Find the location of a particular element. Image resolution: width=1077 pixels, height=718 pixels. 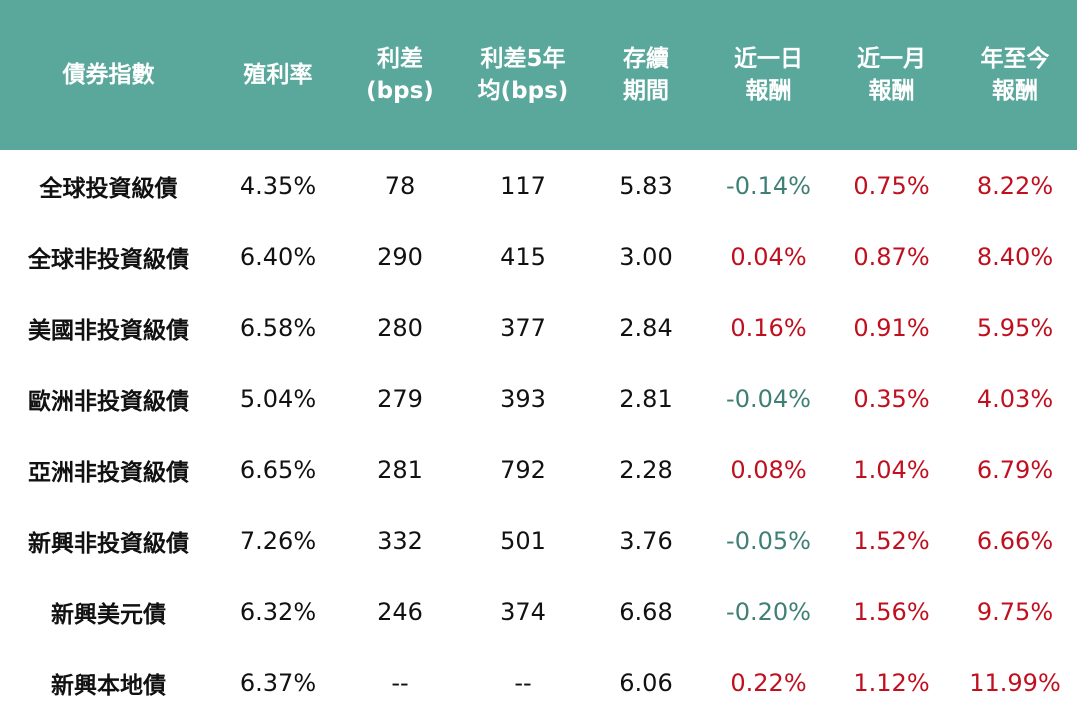

row-yield: 5.04% is located at coordinates (278, 398).